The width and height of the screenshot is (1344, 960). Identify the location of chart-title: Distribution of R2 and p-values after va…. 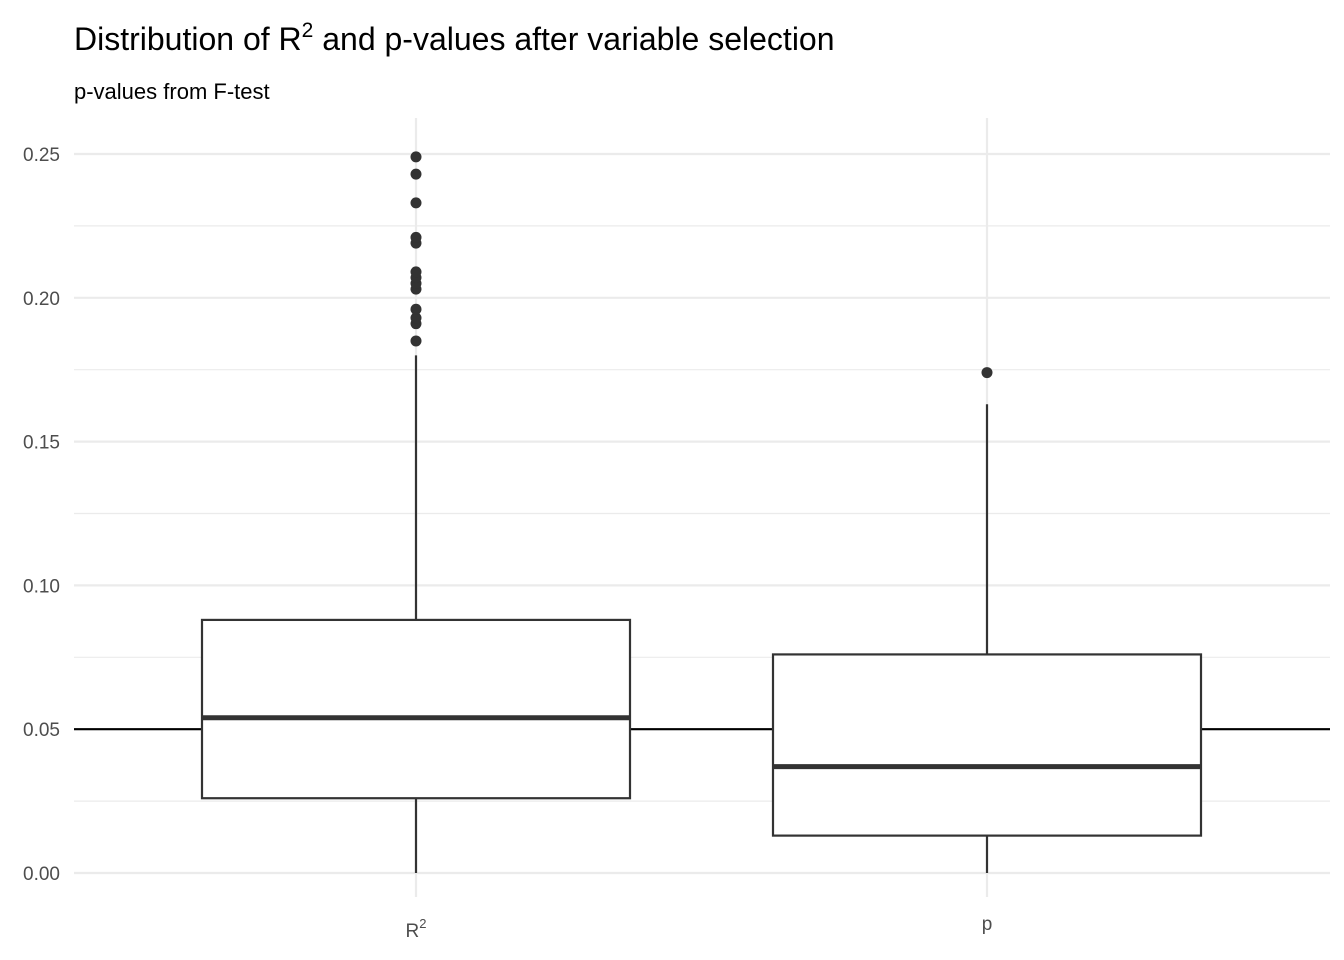
(454, 38).